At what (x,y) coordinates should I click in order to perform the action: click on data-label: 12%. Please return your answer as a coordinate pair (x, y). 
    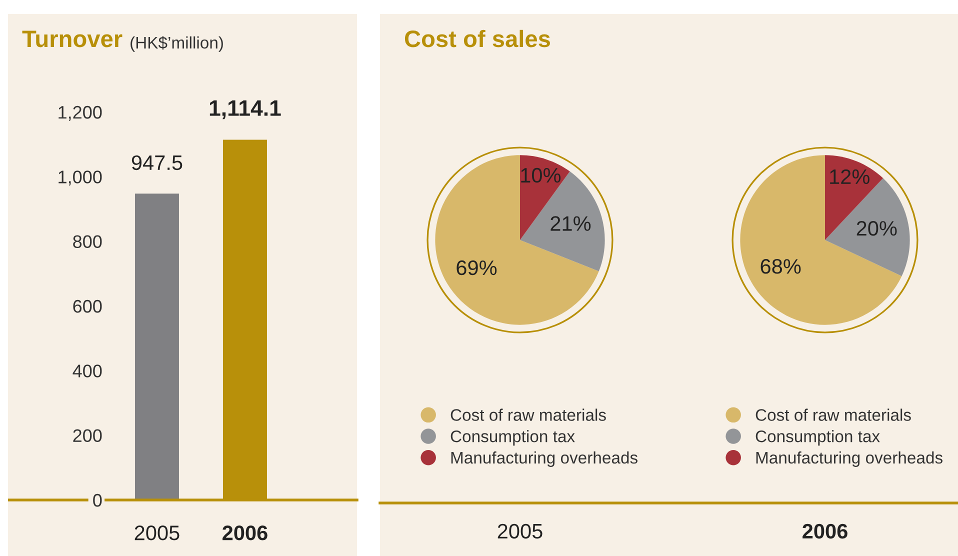
    Looking at the image, I should click on (850, 176).